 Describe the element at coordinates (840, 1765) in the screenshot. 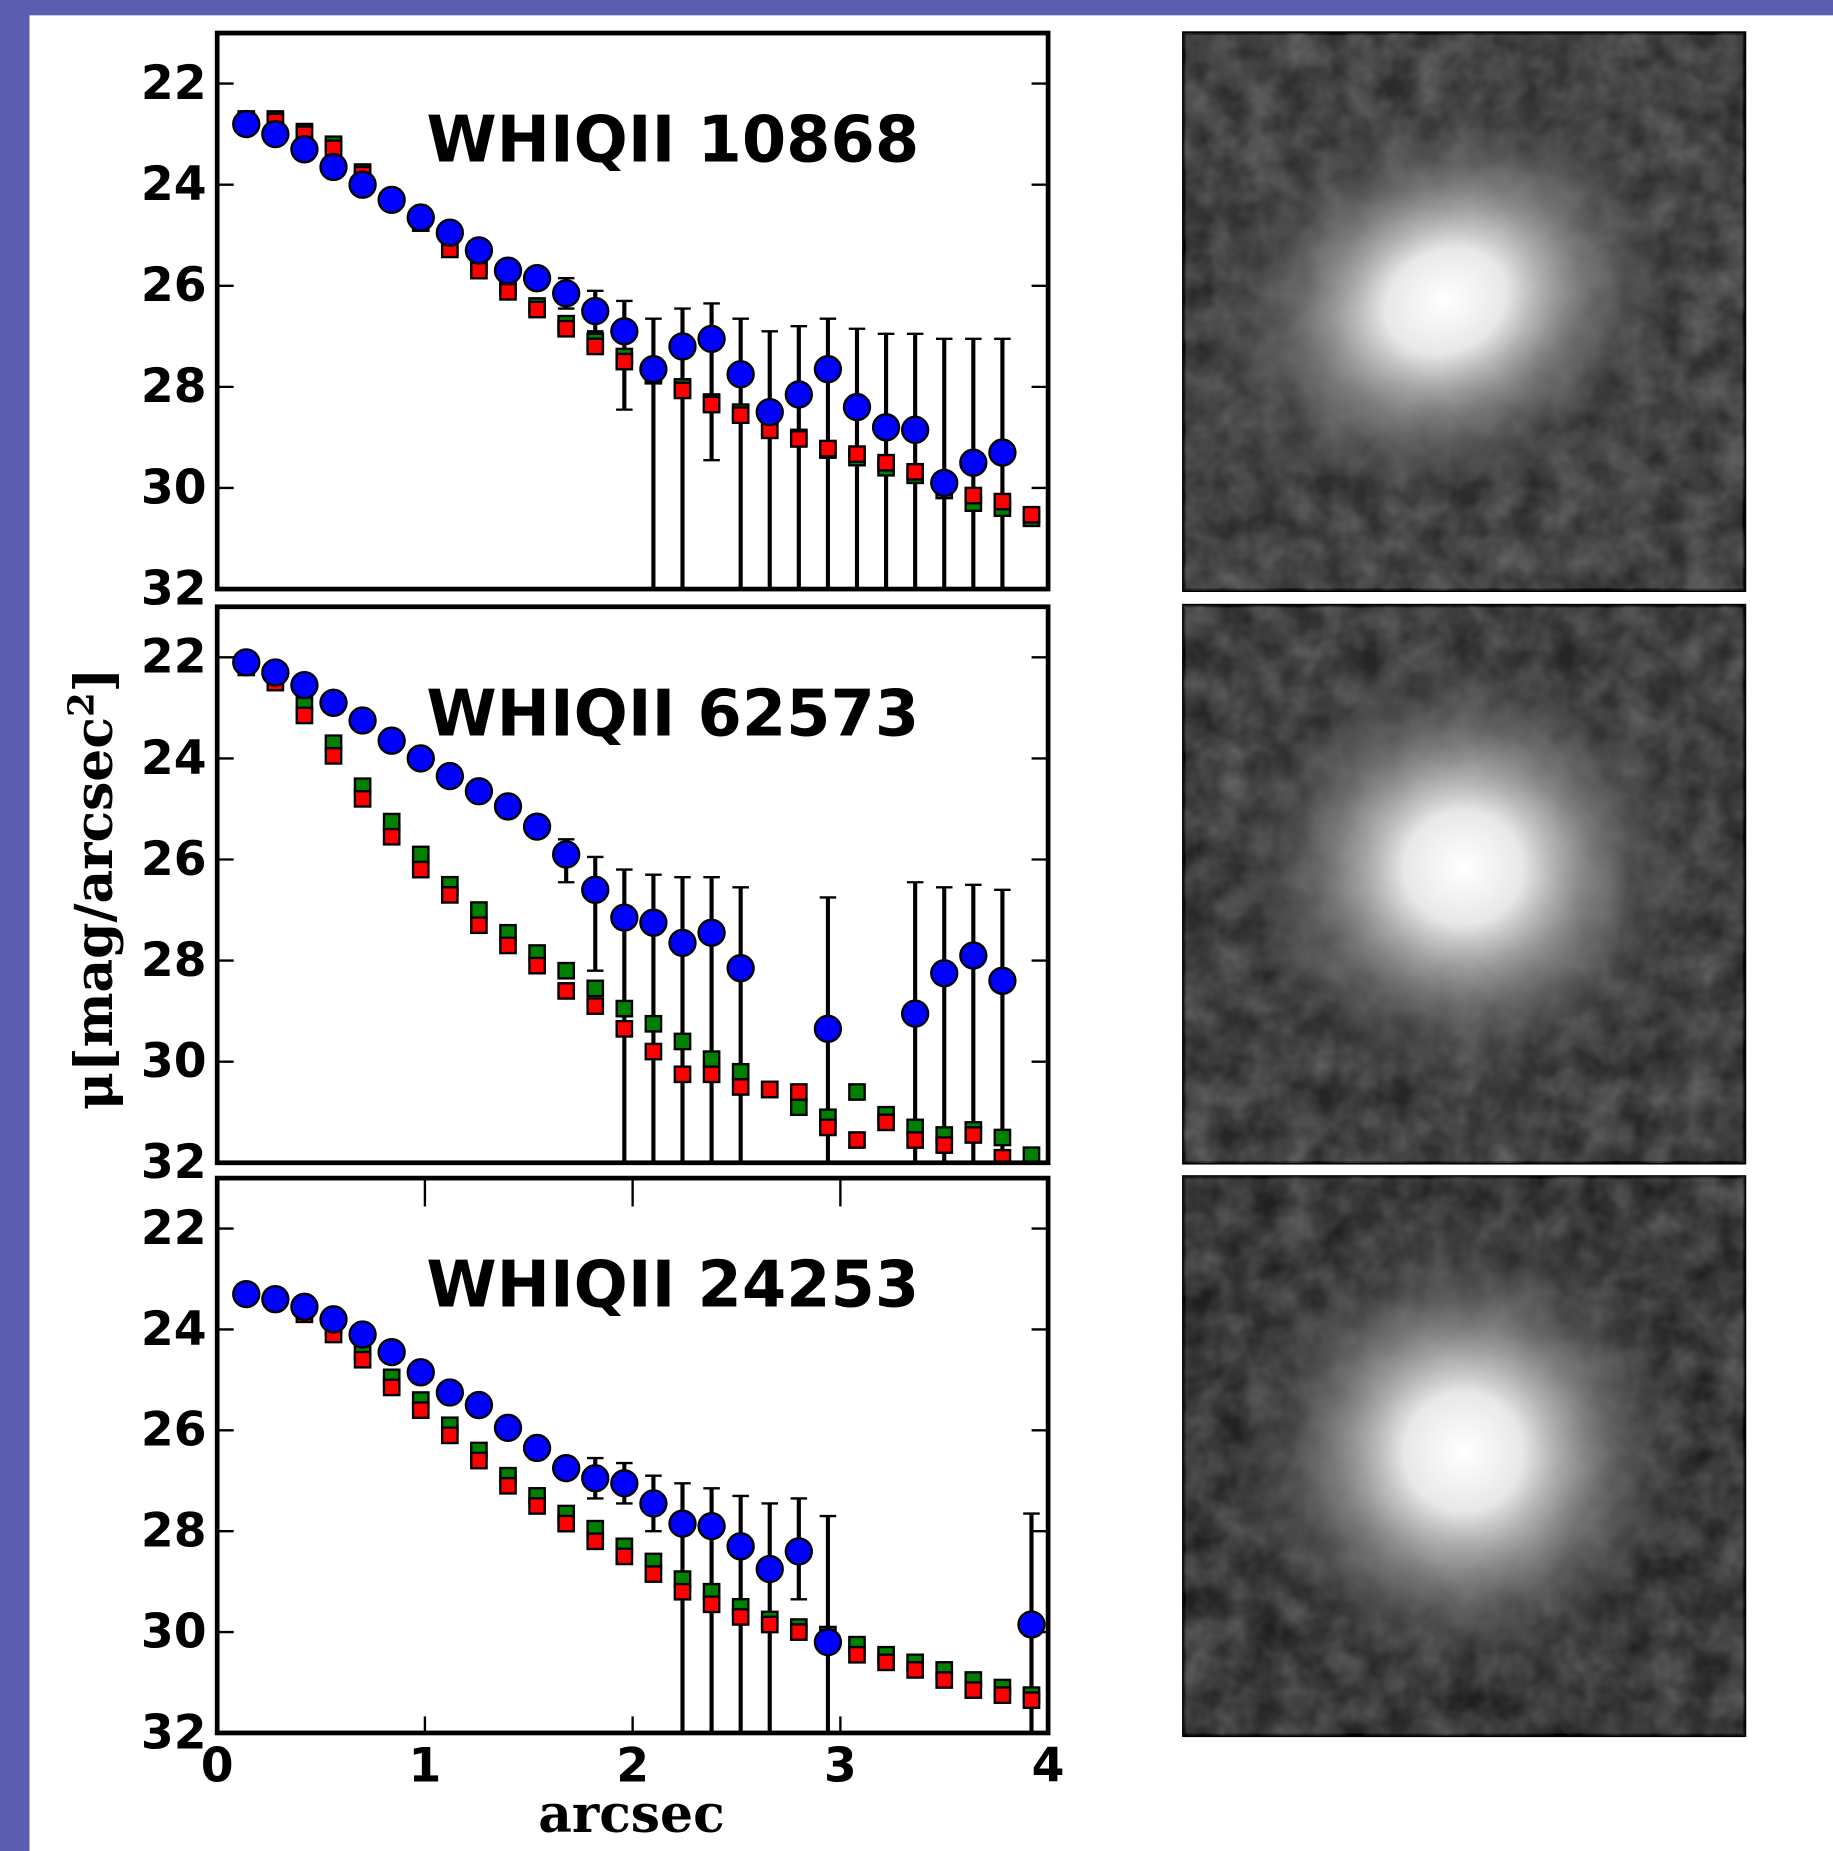

I see `x-tick-label: 3` at that location.